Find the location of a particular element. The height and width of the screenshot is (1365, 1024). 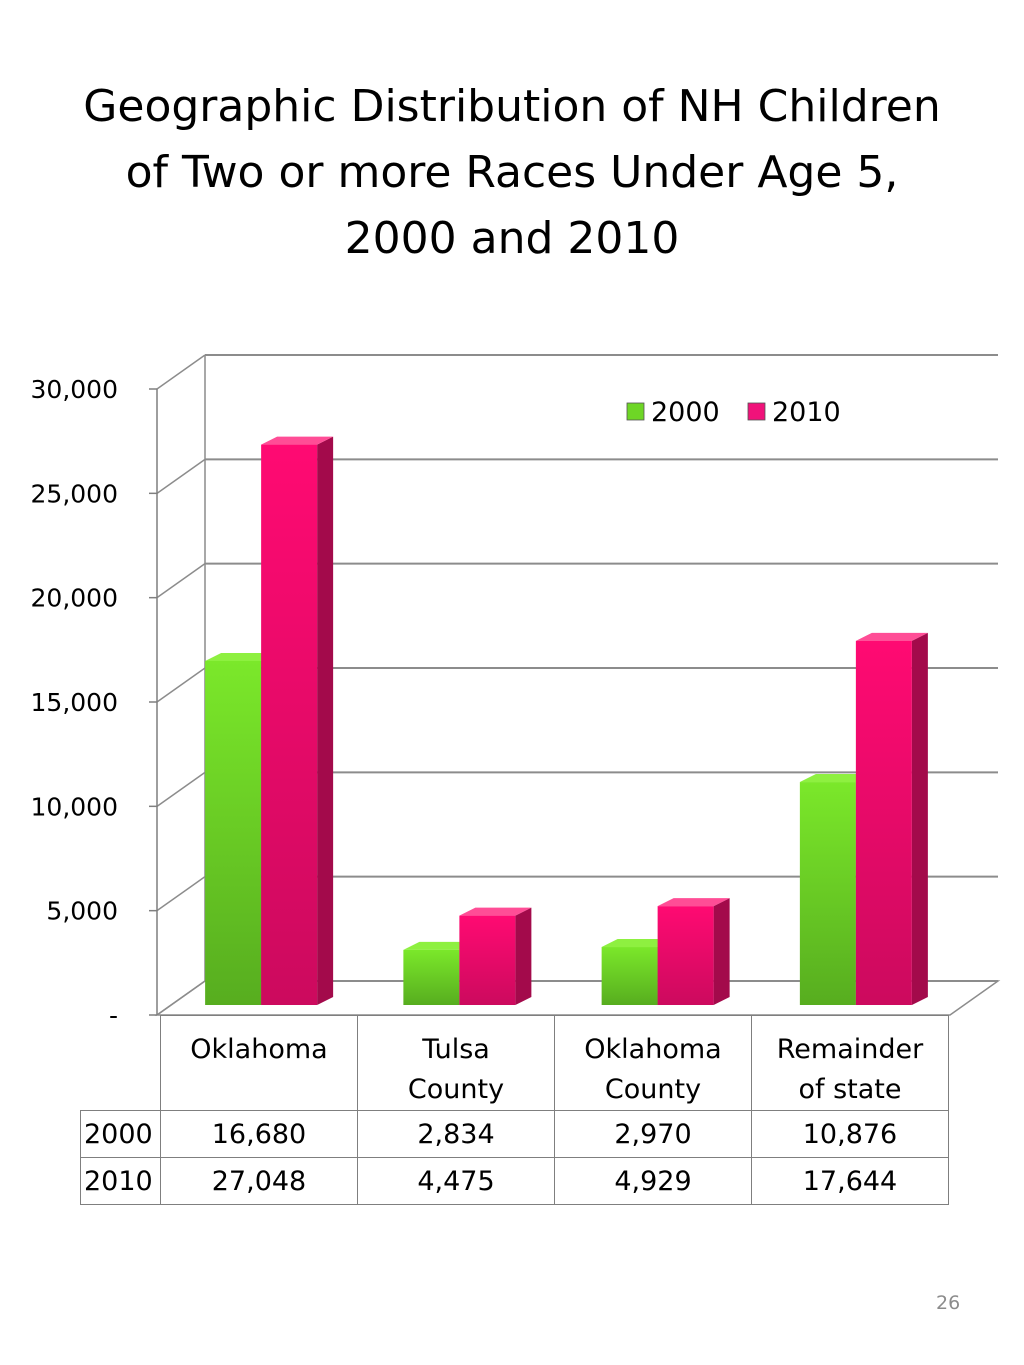

table-row-2010: 2010 27,048 4,475 4,929 17,644 is located at coordinates (514, 1181).